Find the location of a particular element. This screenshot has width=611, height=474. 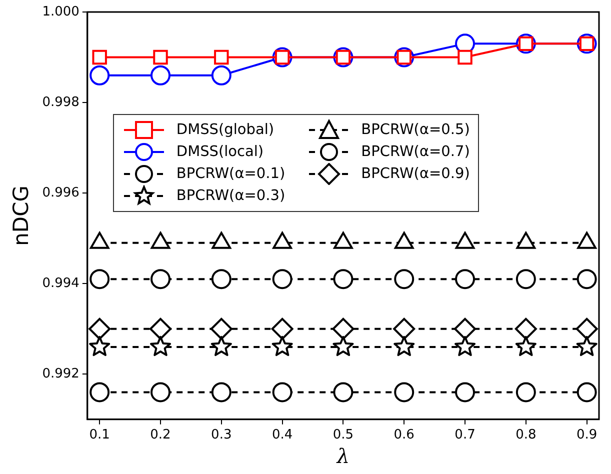

y-axis-title: nDCG is located at coordinates (21, 215).